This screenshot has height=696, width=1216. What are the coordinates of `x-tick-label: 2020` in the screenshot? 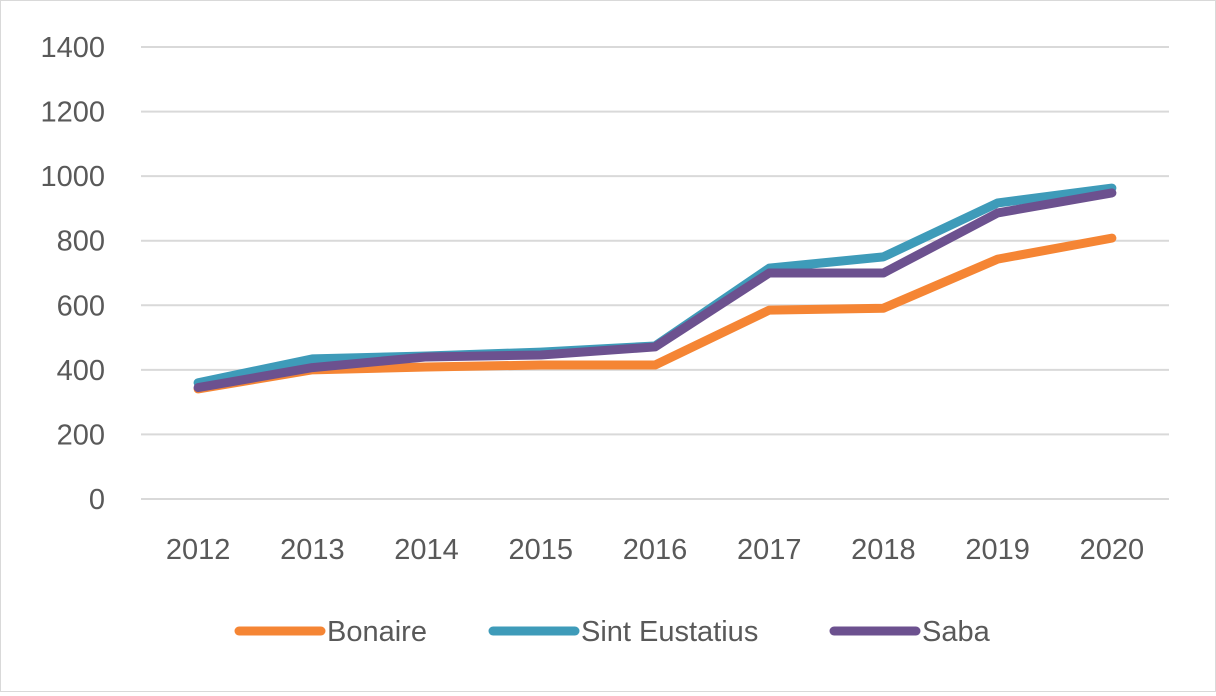 It's located at (1112, 550).